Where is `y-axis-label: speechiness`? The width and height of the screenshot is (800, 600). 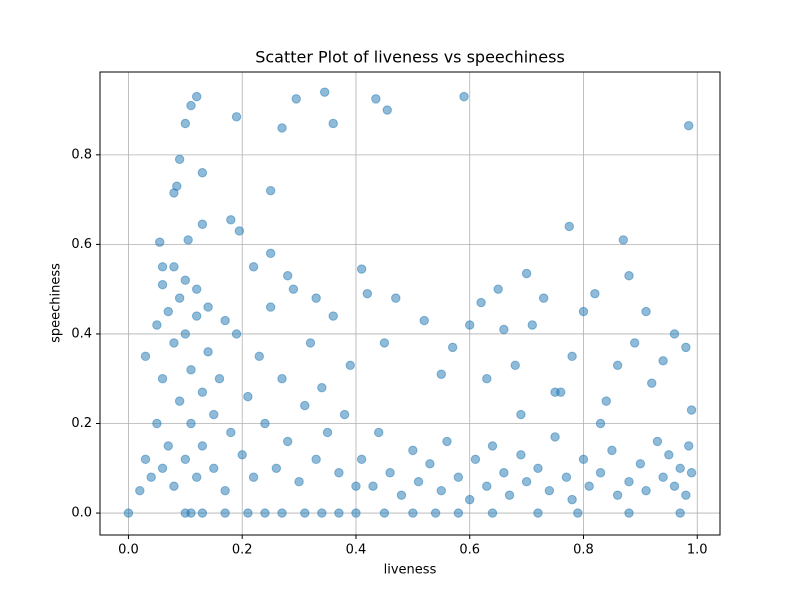
y-axis-label: speechiness is located at coordinates (56, 303).